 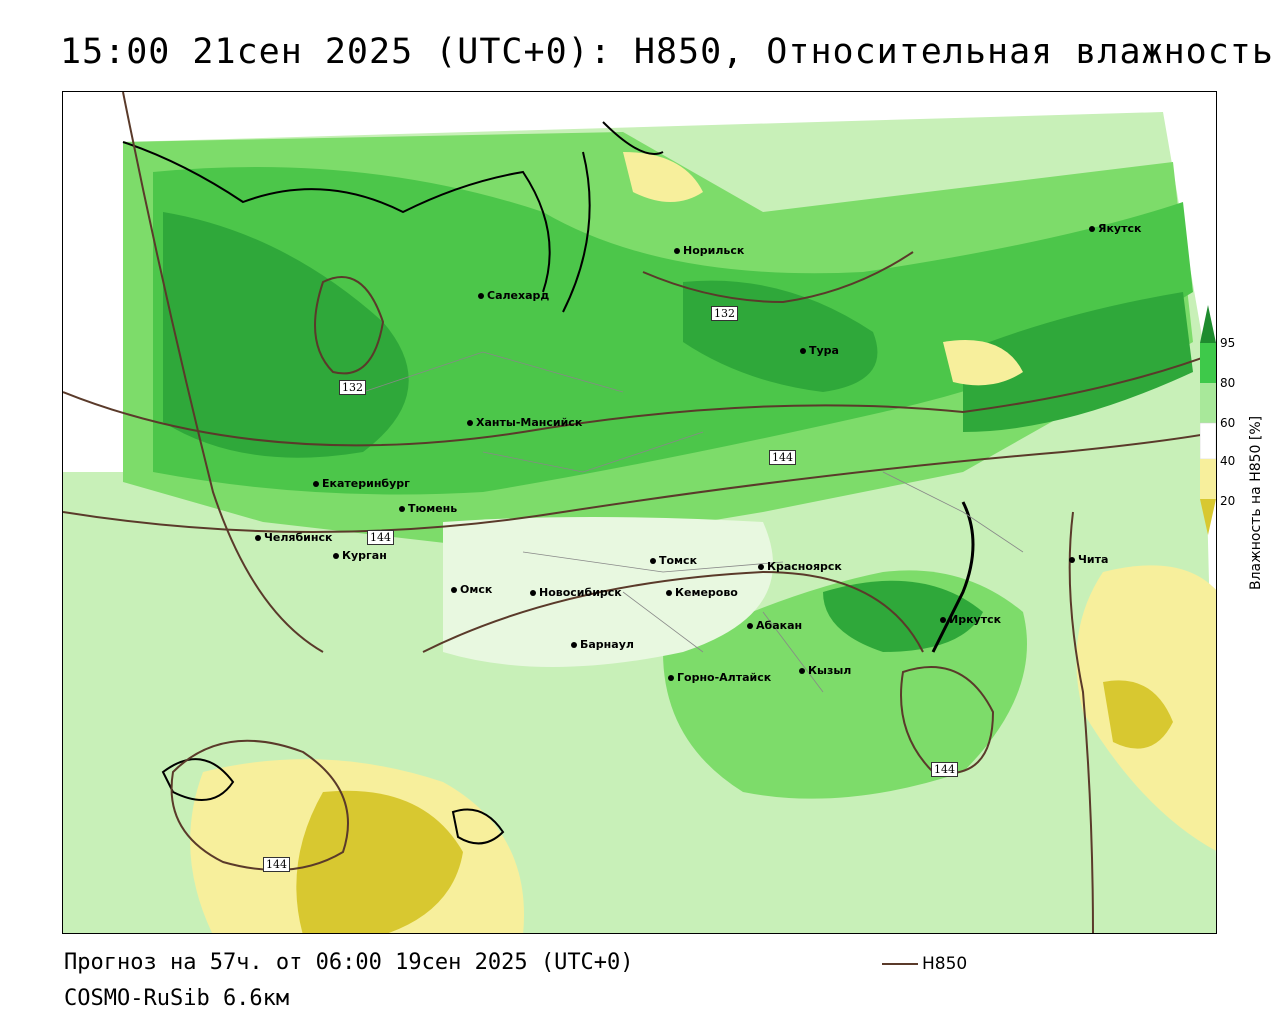 What do you see at coordinates (364, 555) in the screenshot?
I see `city-label: Курган` at bounding box center [364, 555].